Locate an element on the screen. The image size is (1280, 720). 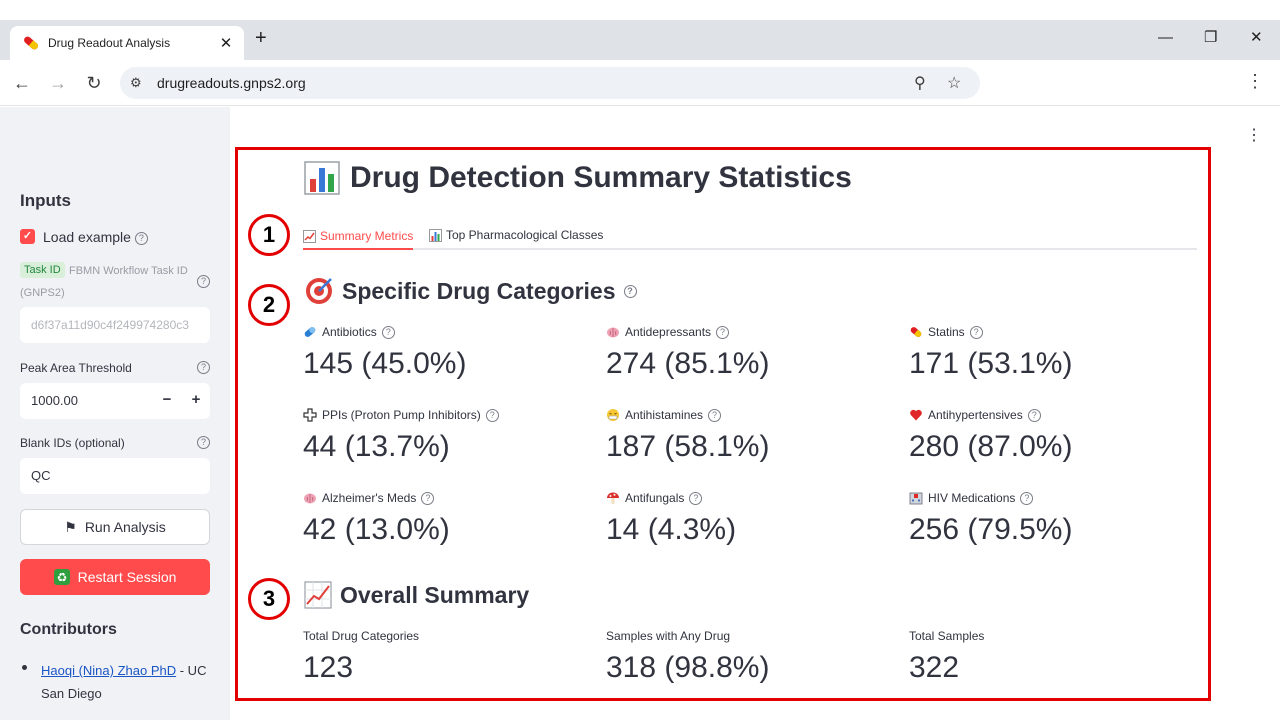
metric-value: 274 (85.1%) is located at coordinates (688, 363).